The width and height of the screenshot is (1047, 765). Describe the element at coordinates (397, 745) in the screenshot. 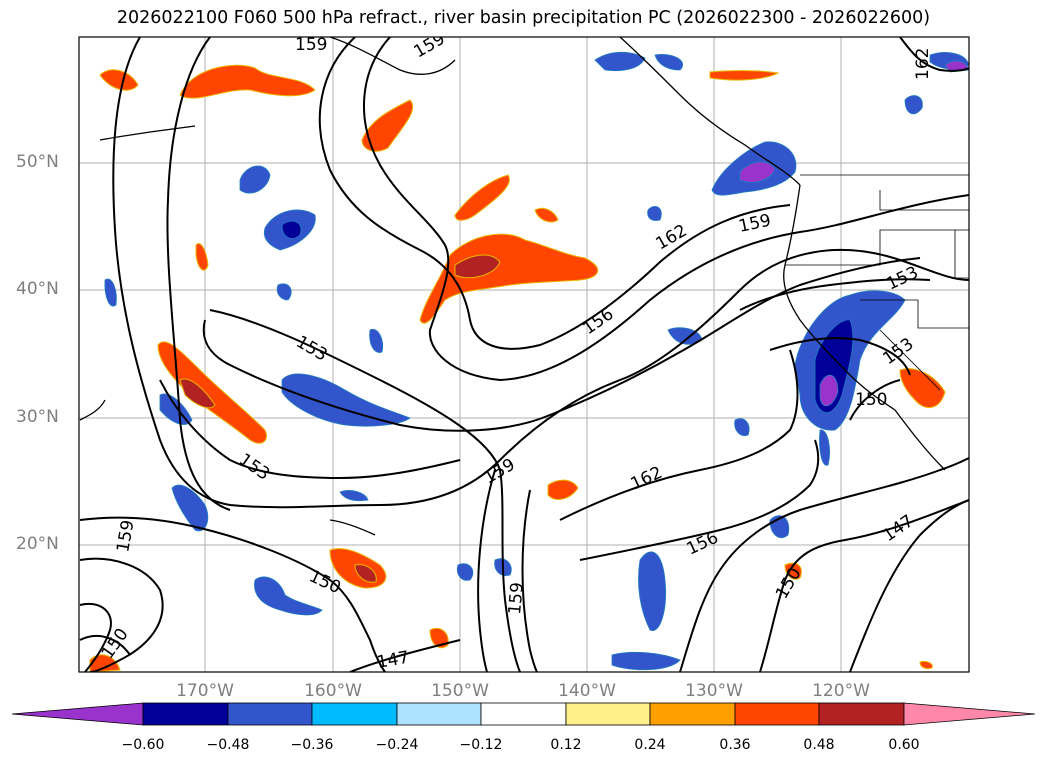

I see `colorbar-tick-label: −0.24` at that location.